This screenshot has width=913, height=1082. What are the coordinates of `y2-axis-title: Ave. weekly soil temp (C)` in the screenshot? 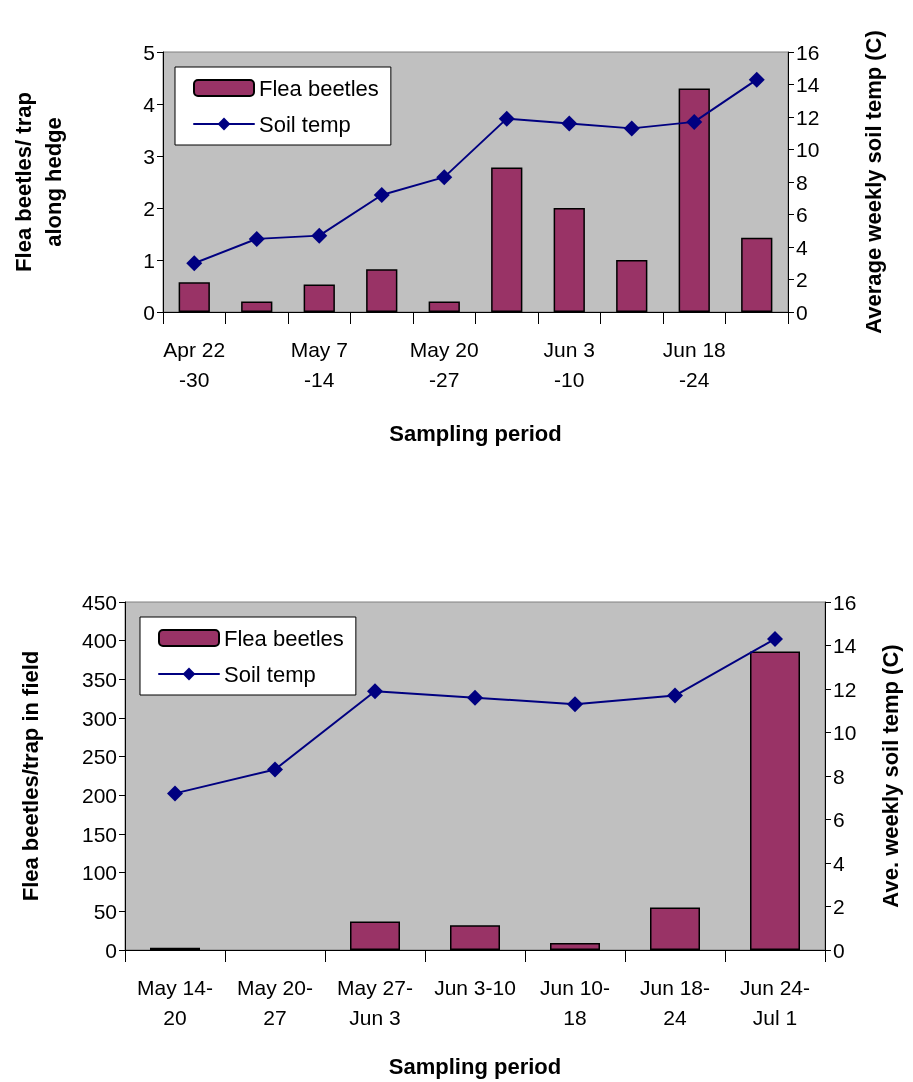 It's located at (890, 776).